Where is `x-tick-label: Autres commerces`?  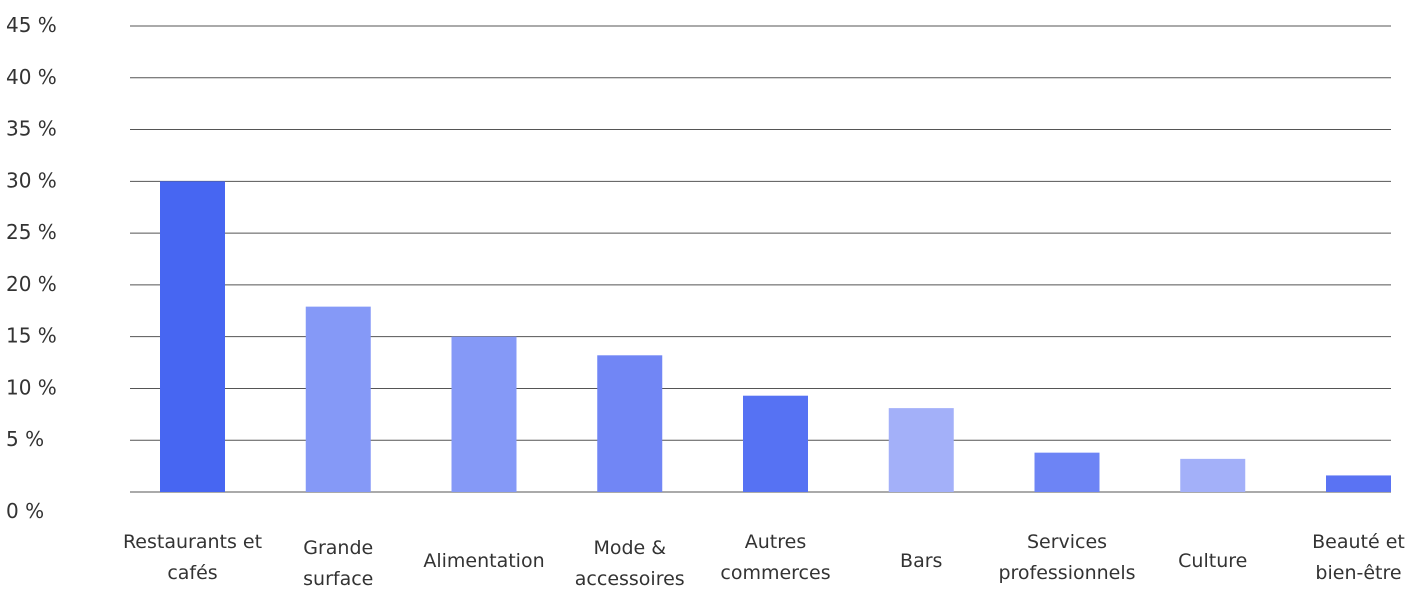 x-tick-label: Autres commerces is located at coordinates (775, 557).